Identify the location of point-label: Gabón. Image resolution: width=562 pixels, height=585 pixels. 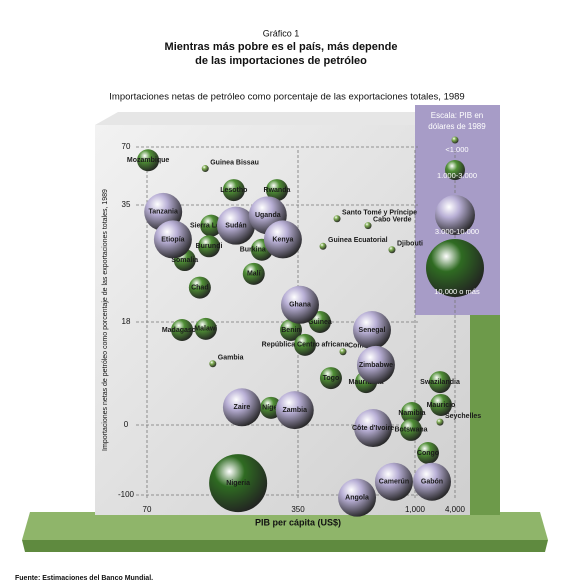
(432, 482).